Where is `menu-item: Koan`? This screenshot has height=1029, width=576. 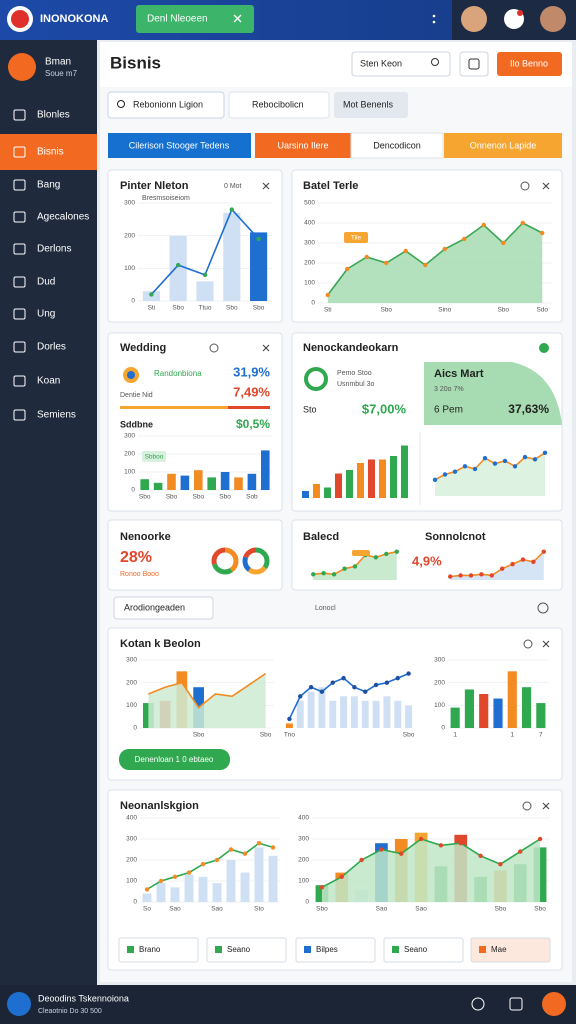
menu-item: Koan is located at coordinates (48, 381).